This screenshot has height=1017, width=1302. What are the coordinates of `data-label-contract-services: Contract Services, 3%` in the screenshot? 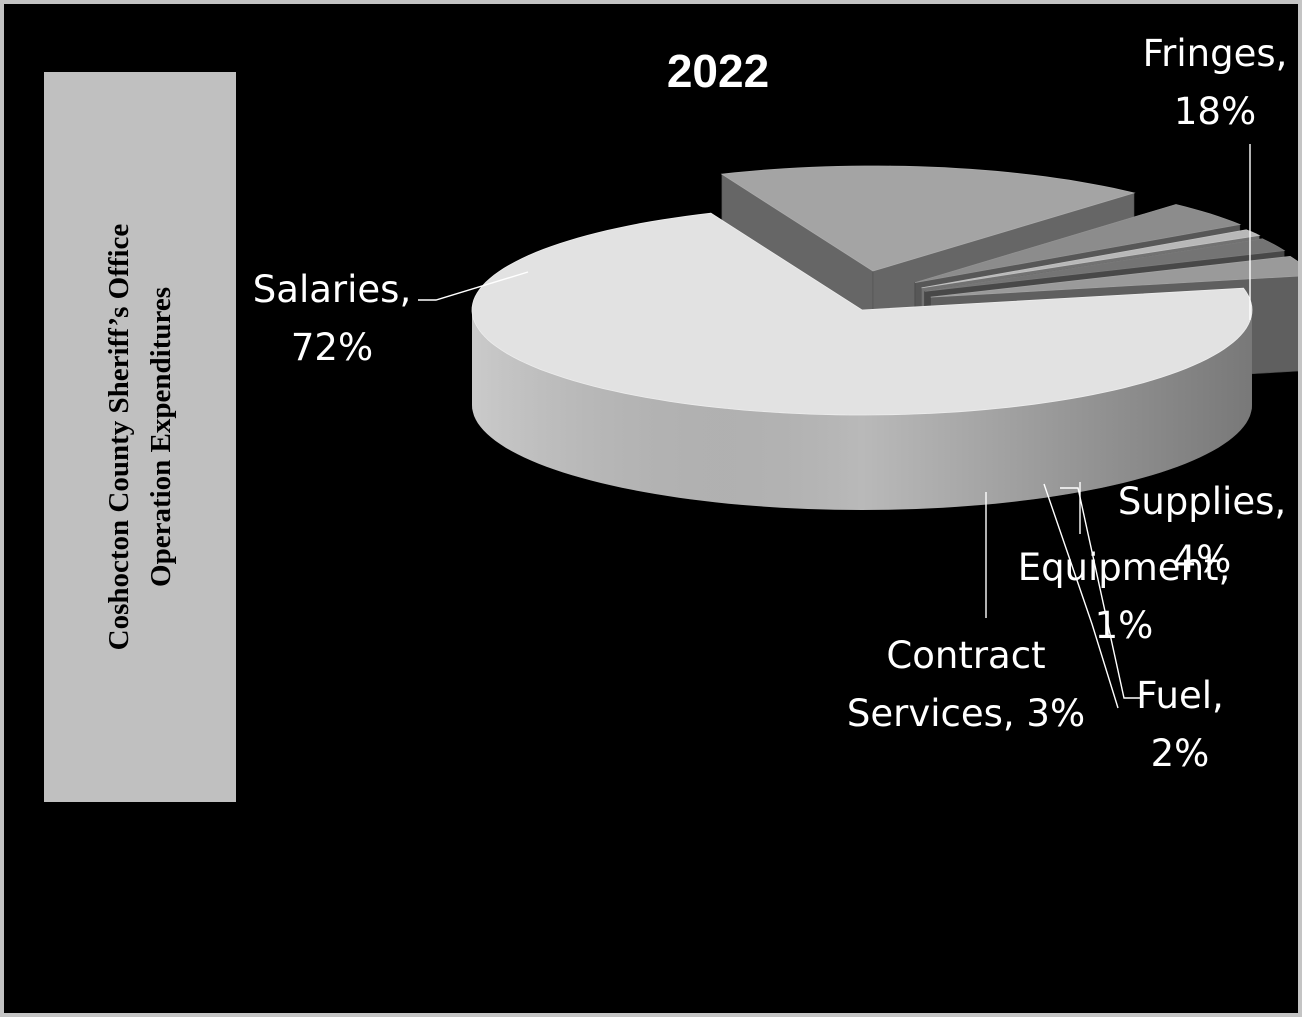 It's located at (966, 684).